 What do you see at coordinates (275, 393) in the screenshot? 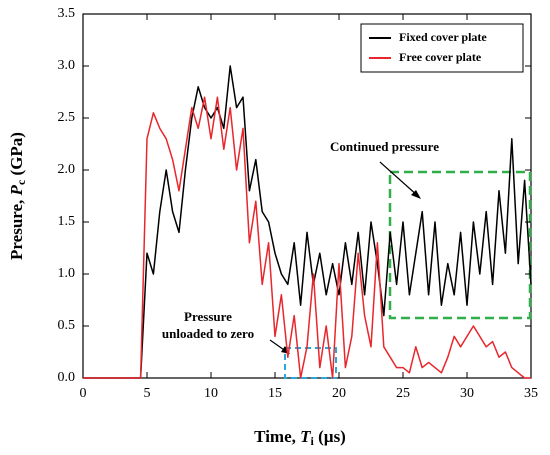
I see `x-tick-label: 15` at bounding box center [275, 393].